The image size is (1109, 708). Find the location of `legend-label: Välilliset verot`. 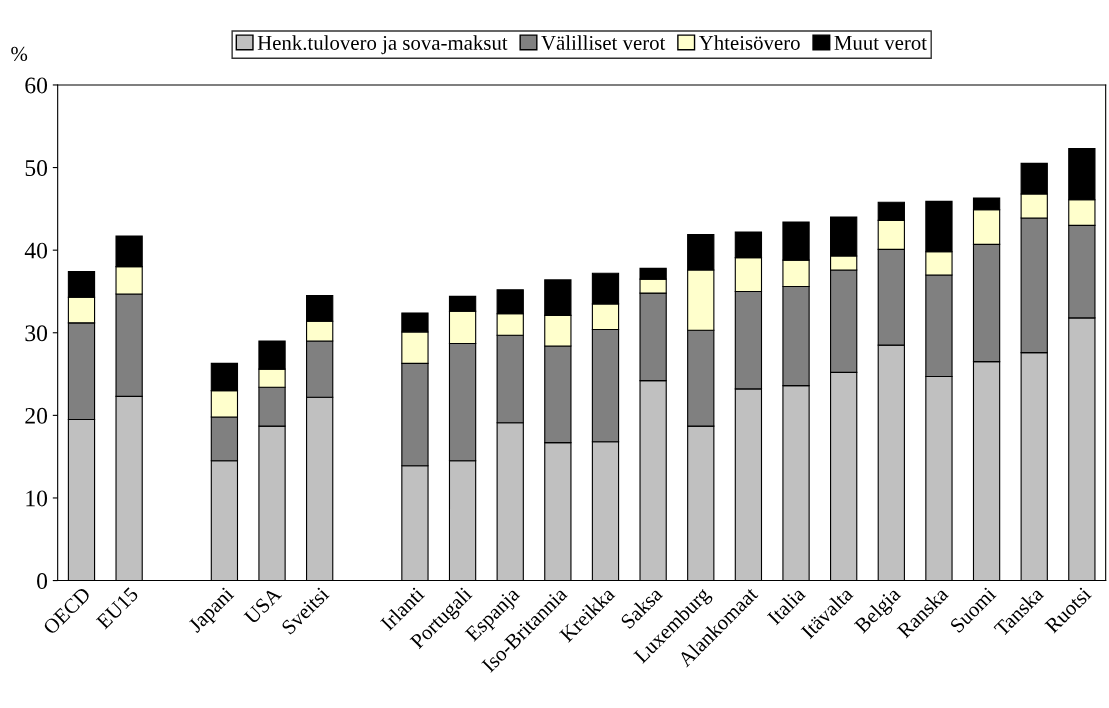

legend-label: Välilliset verot is located at coordinates (603, 43).